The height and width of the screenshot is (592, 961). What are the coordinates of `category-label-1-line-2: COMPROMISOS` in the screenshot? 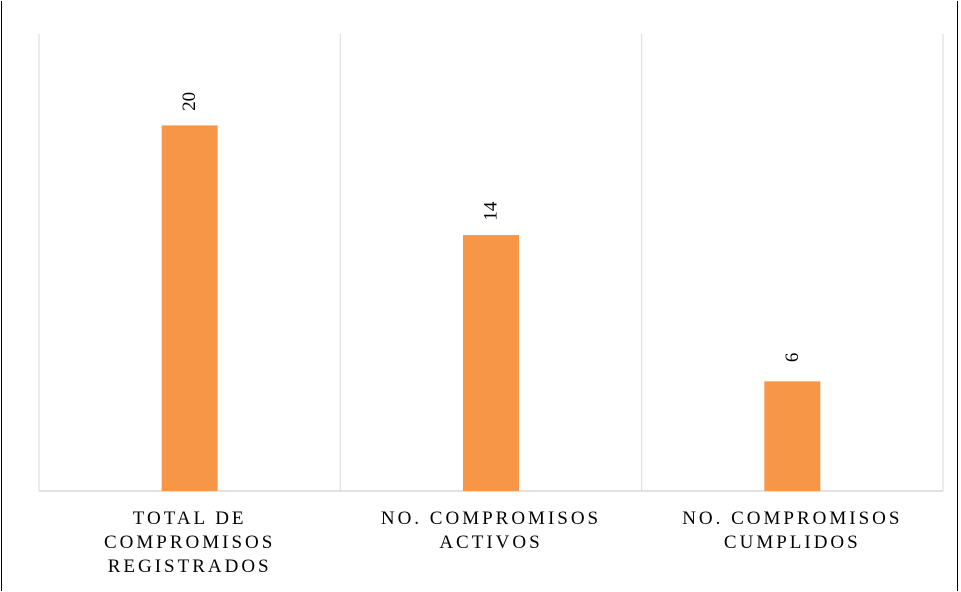 It's located at (189, 542).